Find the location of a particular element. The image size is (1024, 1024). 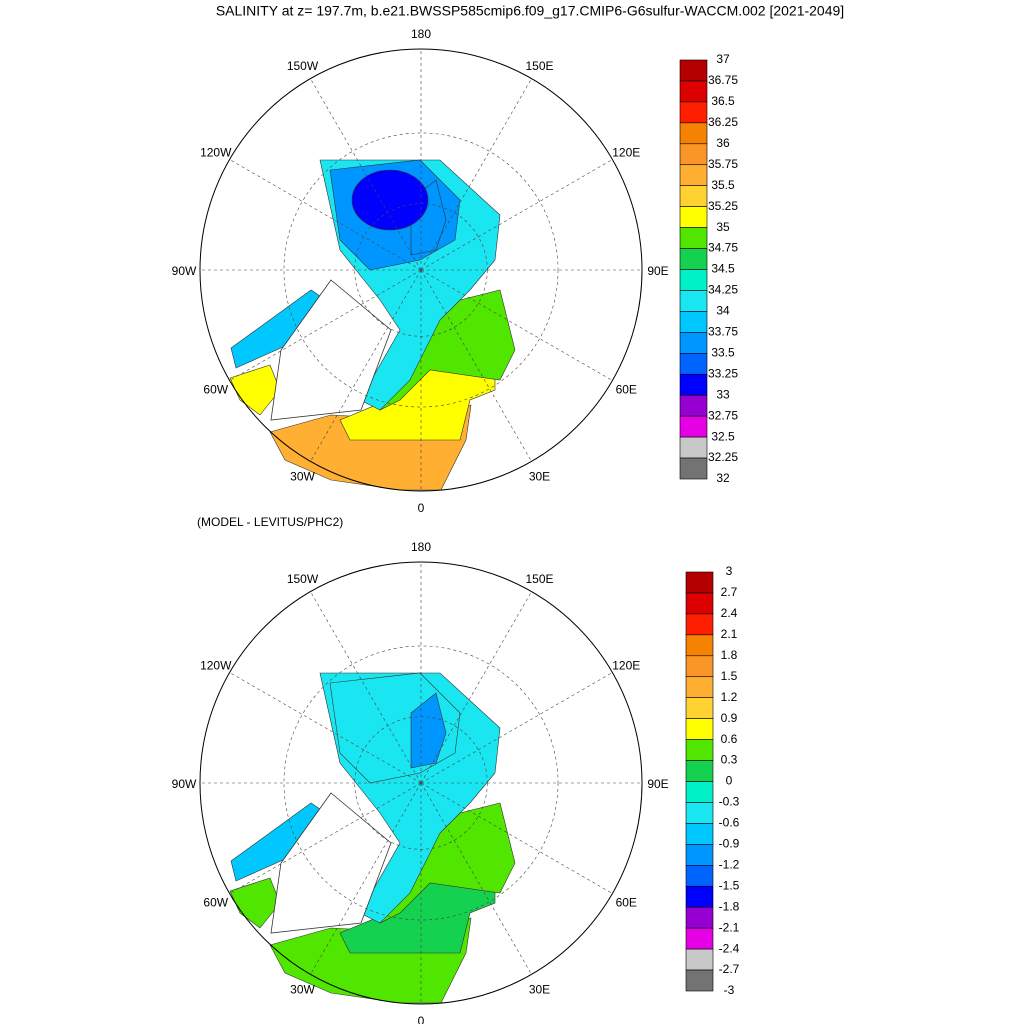

colorbar-label: 36.25 is located at coordinates (723, 122).